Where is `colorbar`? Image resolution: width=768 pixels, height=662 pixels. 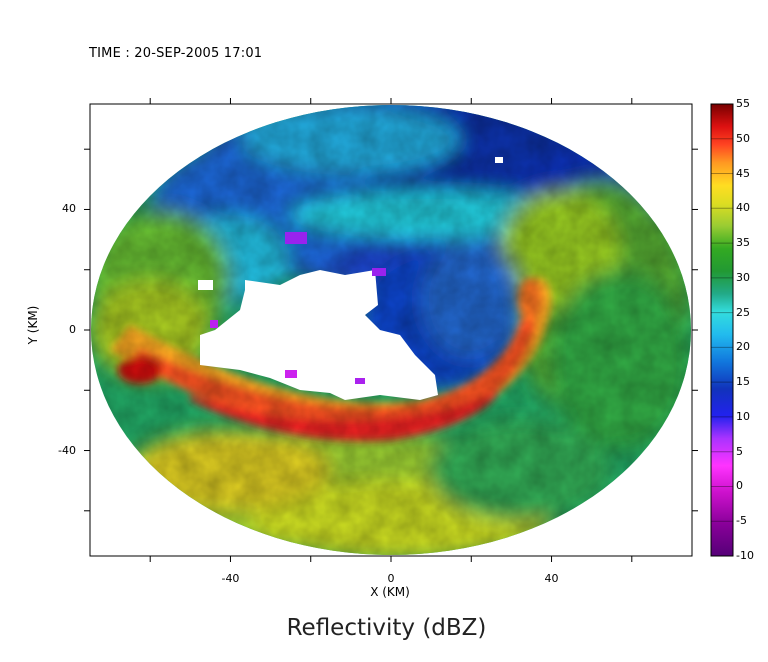 colorbar is located at coordinates (722, 330).